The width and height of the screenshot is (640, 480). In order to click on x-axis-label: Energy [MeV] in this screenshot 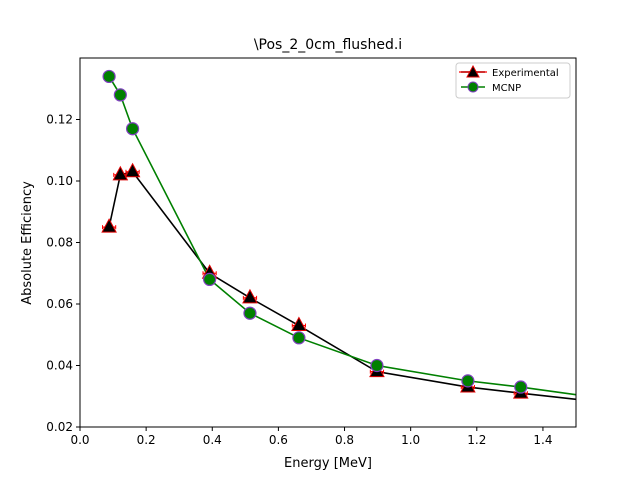, I will do `click(328, 463)`.